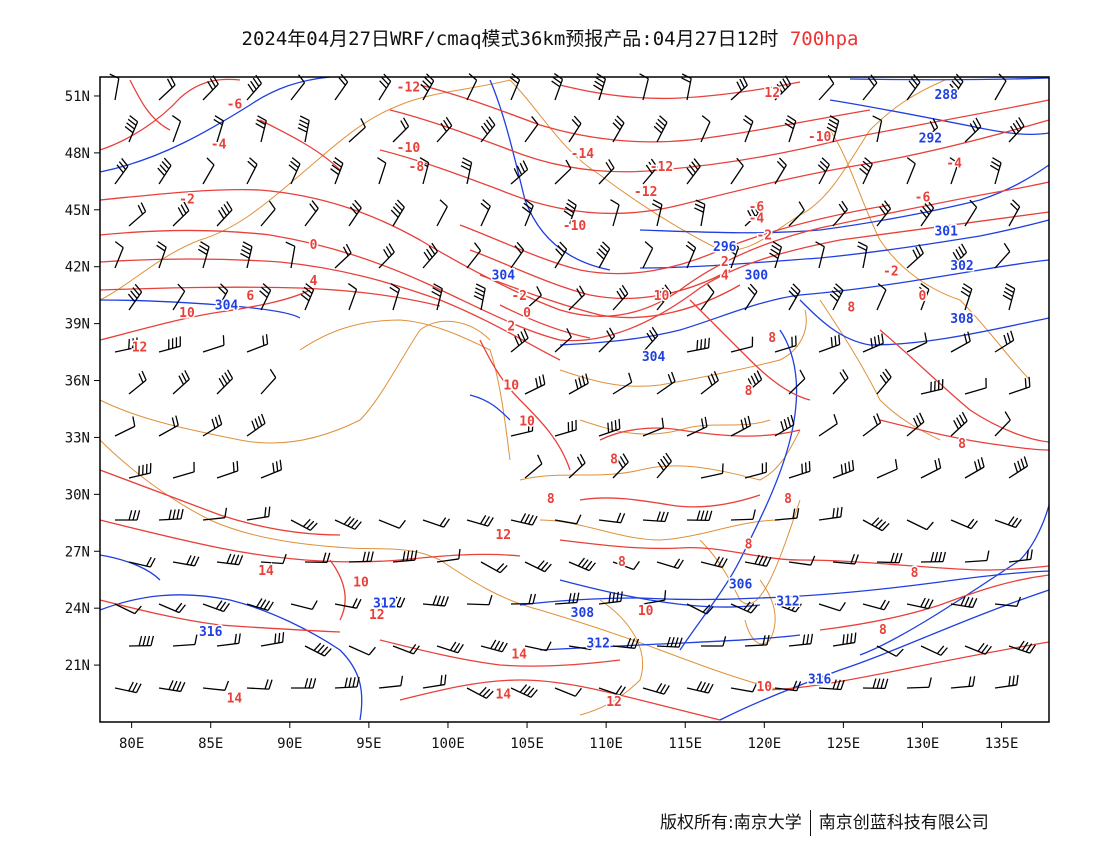 The height and width of the screenshot is (850, 1100). Describe the element at coordinates (772, 93) in the screenshot. I see `temperature-label: 12` at that location.